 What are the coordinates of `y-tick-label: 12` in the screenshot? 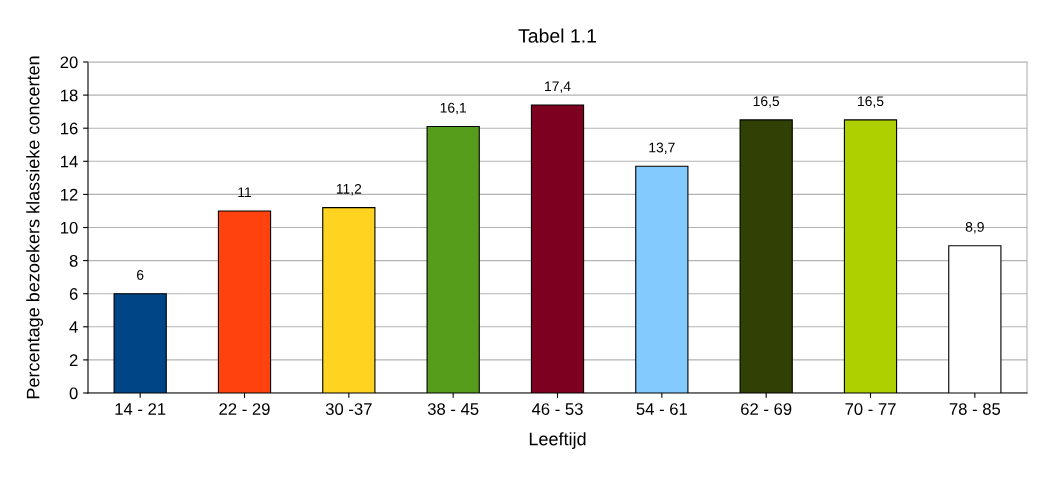 It's located at (69, 194).